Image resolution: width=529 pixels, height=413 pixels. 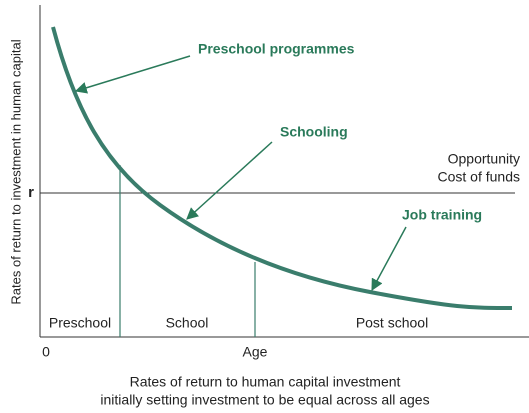 I want to click on r-label: r, so click(x=31, y=192).